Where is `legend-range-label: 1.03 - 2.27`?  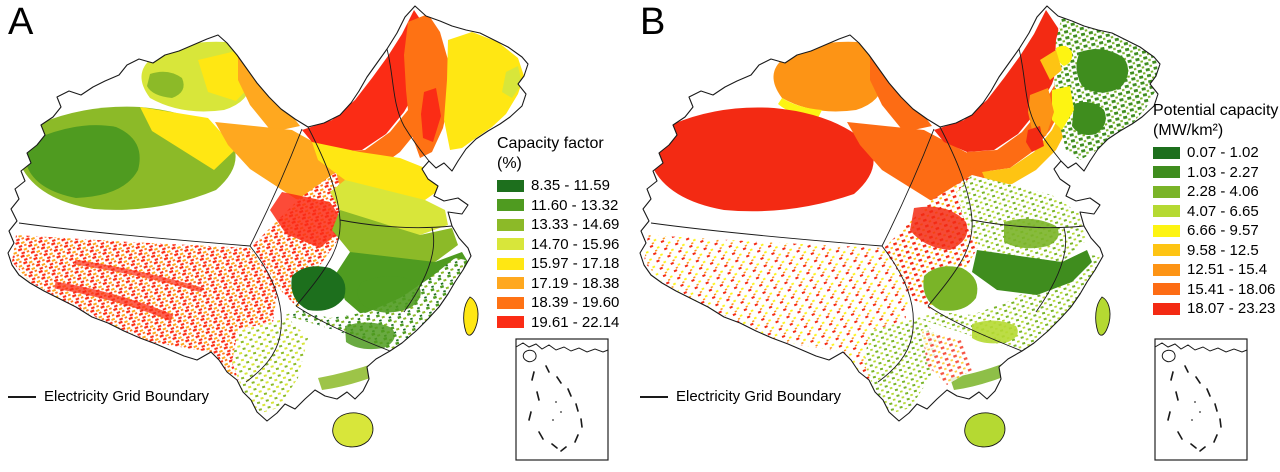
legend-range-label: 1.03 - 2.27 is located at coordinates (1223, 172).